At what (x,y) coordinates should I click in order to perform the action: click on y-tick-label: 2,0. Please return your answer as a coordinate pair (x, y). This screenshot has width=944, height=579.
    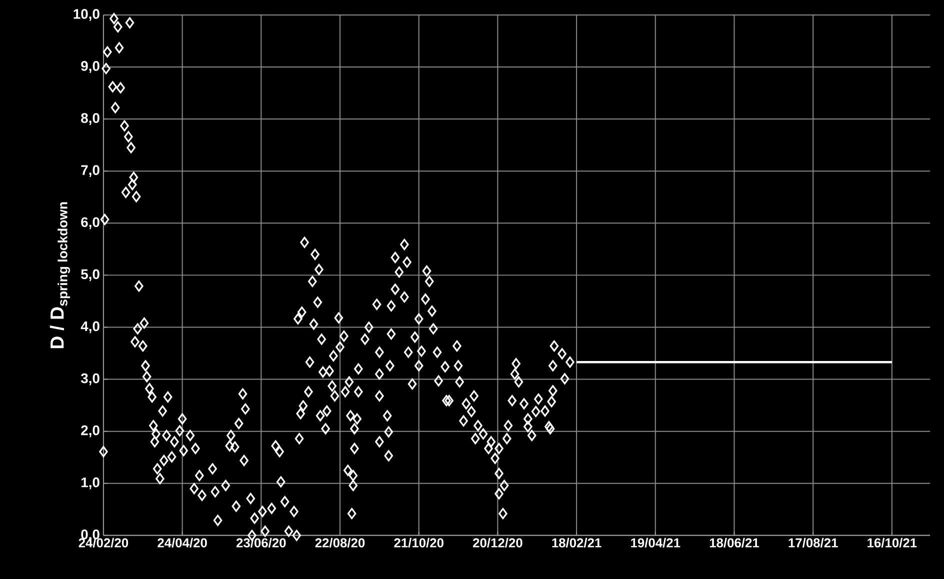
    Looking at the image, I should click on (90, 431).